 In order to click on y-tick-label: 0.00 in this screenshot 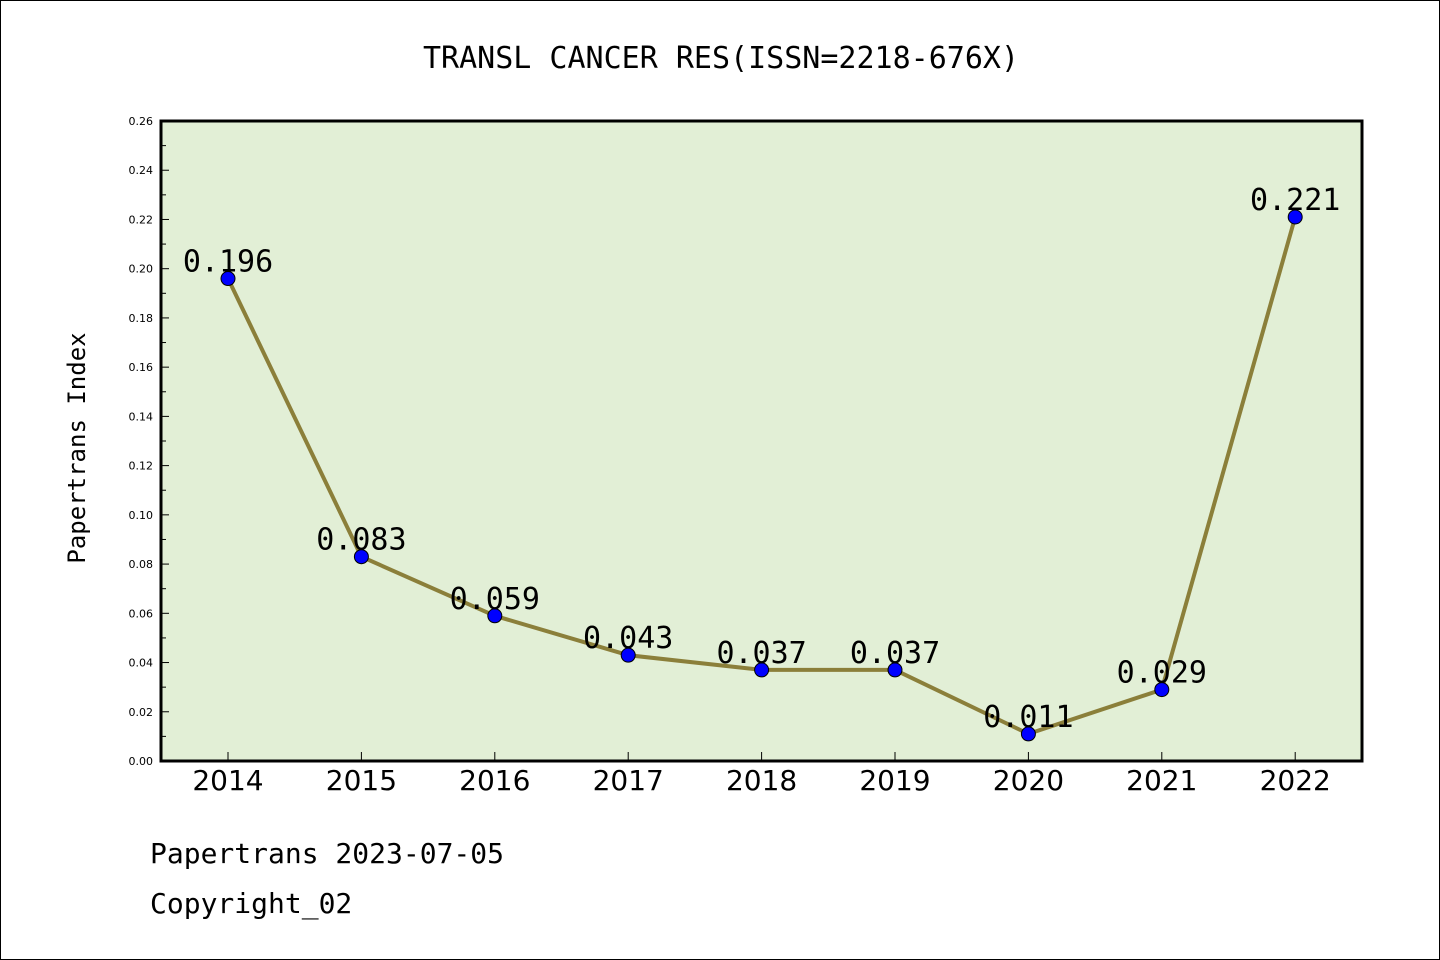, I will do `click(141, 761)`.